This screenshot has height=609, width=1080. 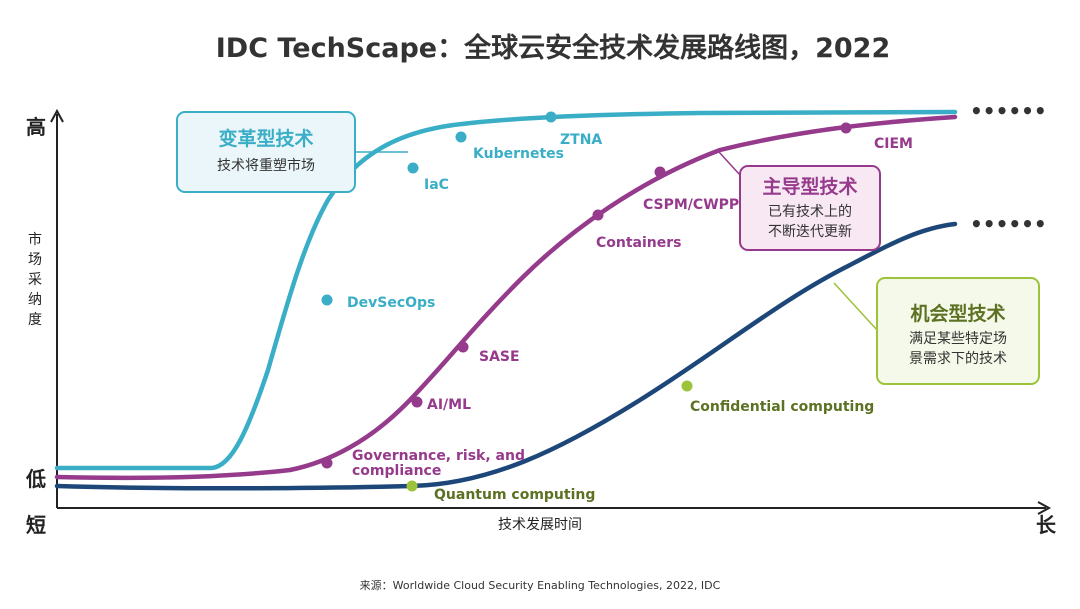 What do you see at coordinates (35, 279) in the screenshot?
I see `y-axis-title: 市场采纳度` at bounding box center [35, 279].